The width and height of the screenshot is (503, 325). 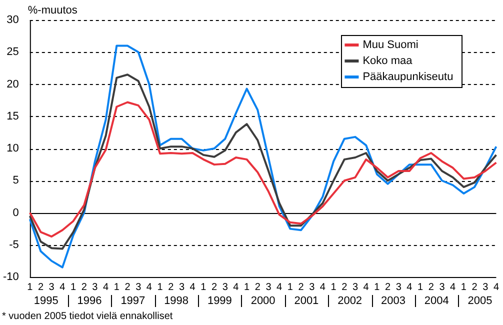 I want to click on text: 1995, so click(x=46, y=301).